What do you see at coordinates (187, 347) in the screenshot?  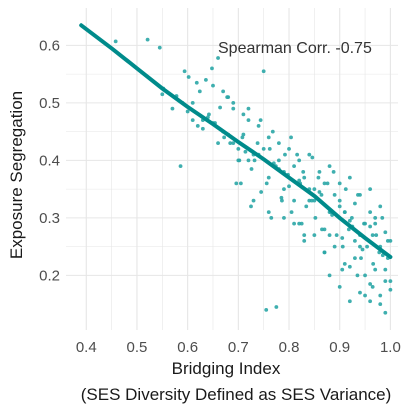 I see `x-tick-label: 0.6` at bounding box center [187, 347].